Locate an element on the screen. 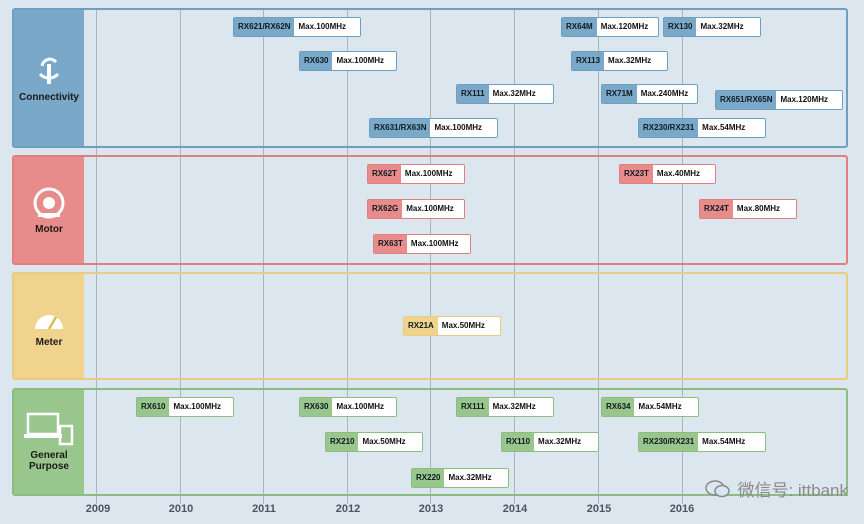  chip-rx634: RX634 Max.54MHz is located at coordinates (650, 407).